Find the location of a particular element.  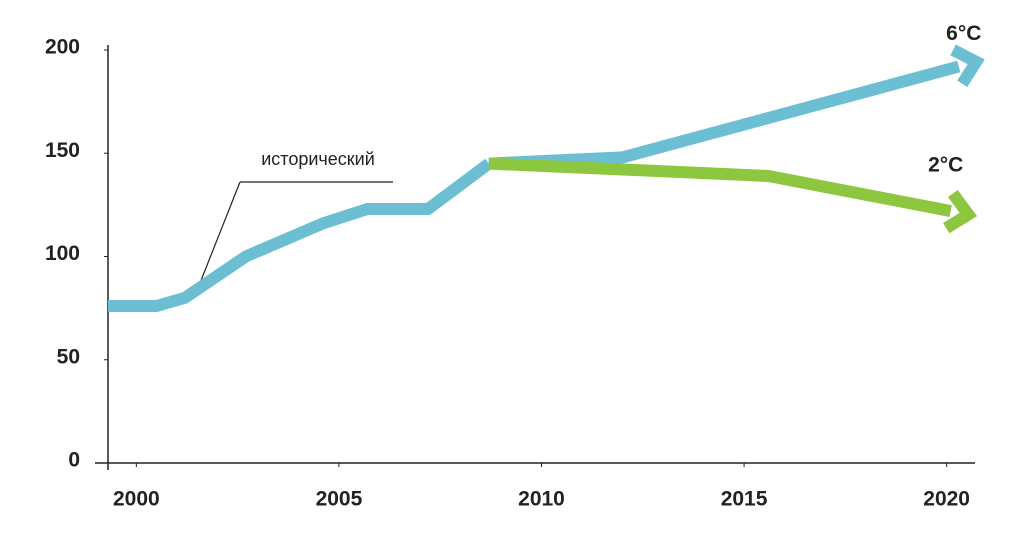

annotation-leader is located at coordinates (220, 232).